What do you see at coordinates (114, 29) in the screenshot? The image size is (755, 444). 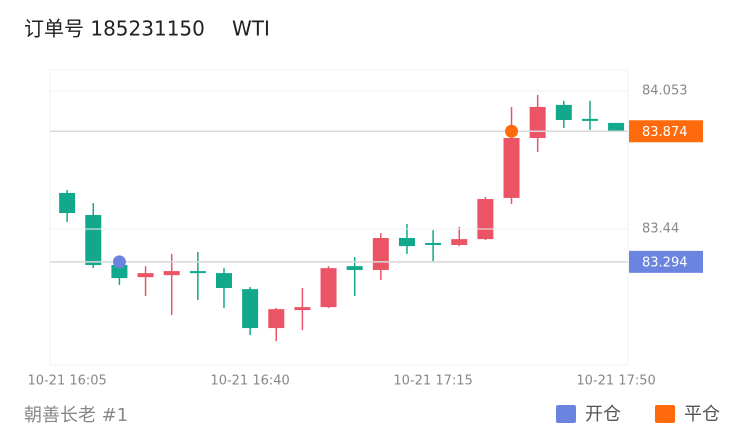 I see `order-title: 订单号 185231150` at bounding box center [114, 29].